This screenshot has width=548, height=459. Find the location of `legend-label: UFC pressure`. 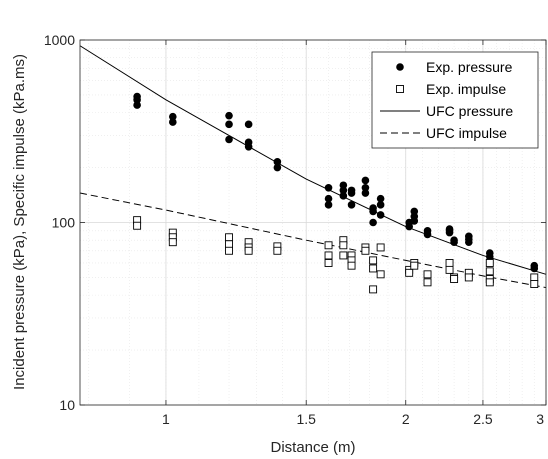

legend-label: UFC pressure is located at coordinates (469, 111).